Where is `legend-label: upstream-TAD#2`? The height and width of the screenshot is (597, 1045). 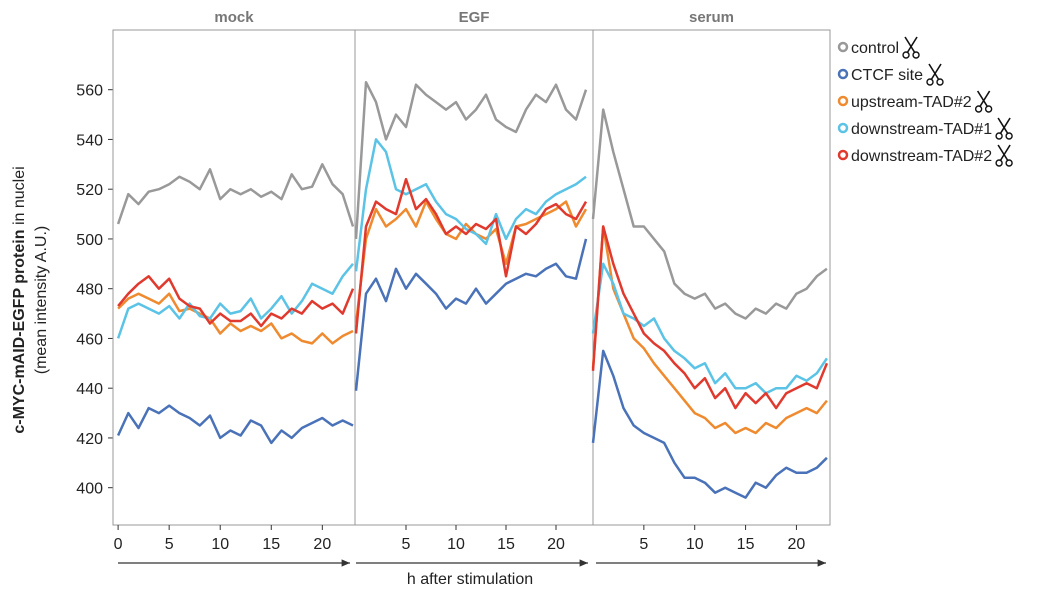 legend-label: upstream-TAD#2 is located at coordinates (911, 102).